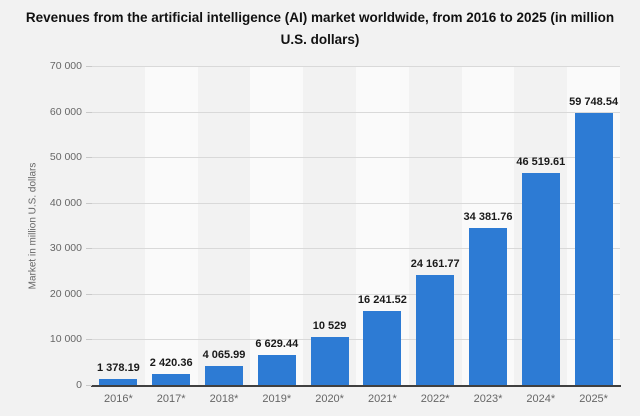 The width and height of the screenshot is (640, 416). I want to click on x-tick-label: 2018*, so click(224, 399).